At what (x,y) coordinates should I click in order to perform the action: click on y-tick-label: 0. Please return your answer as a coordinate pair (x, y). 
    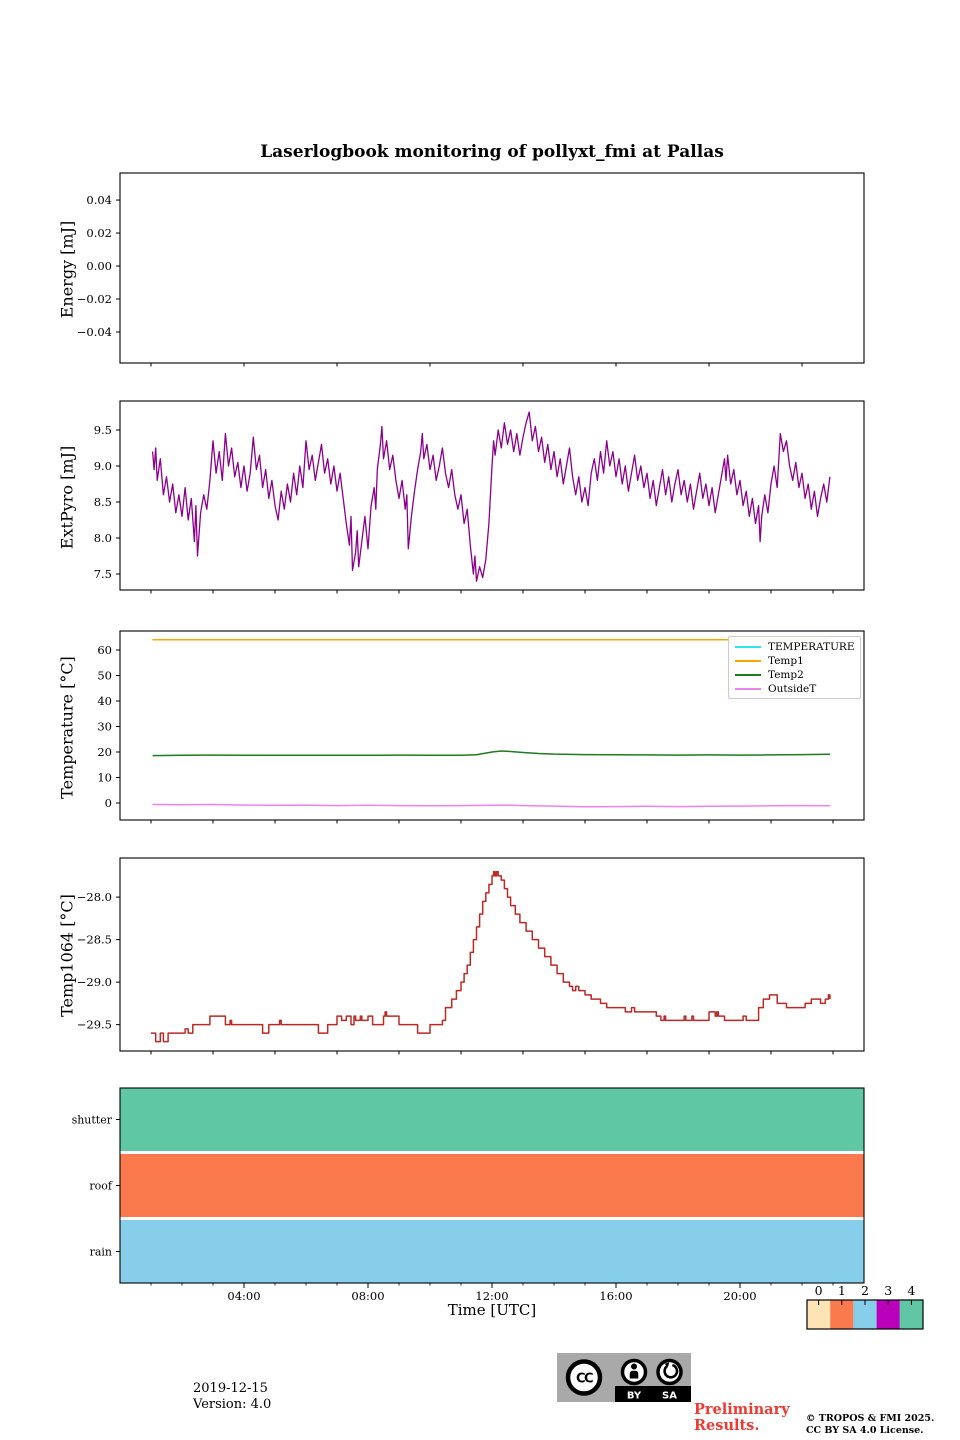
    Looking at the image, I should click on (108, 803).